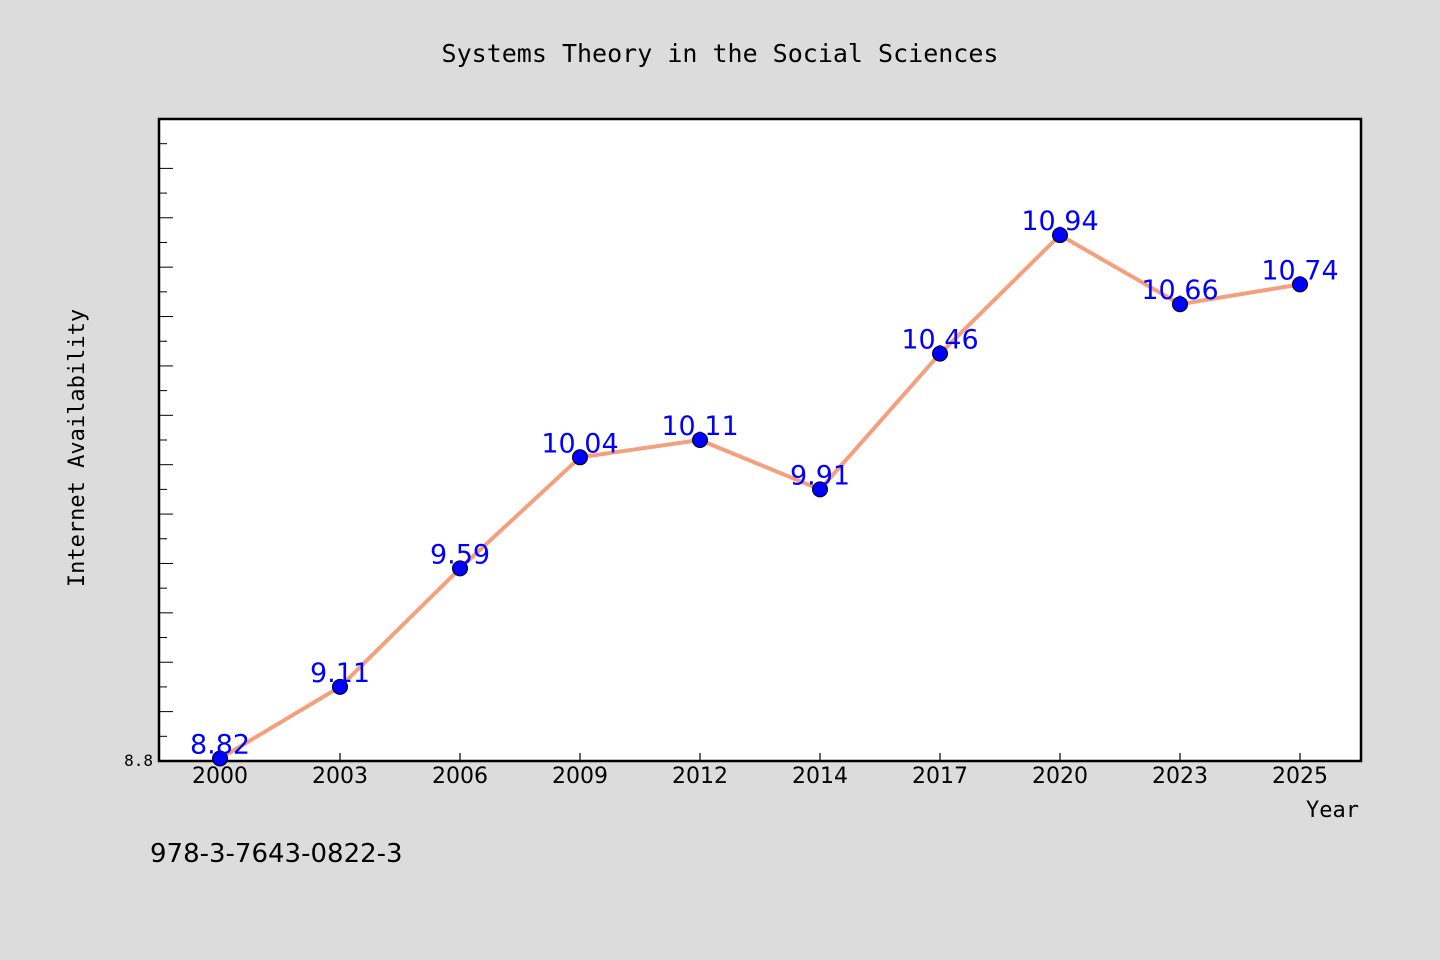  I want to click on data-point-2009, so click(580, 457).